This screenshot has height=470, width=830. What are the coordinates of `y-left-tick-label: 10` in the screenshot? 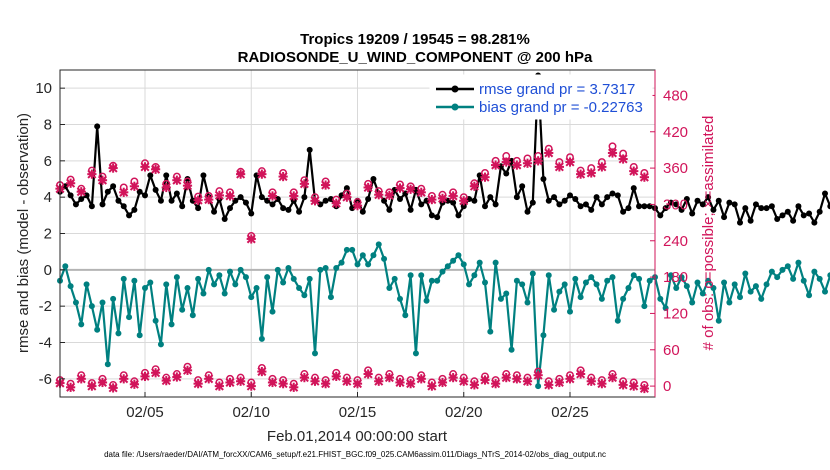 It's located at (43, 88).